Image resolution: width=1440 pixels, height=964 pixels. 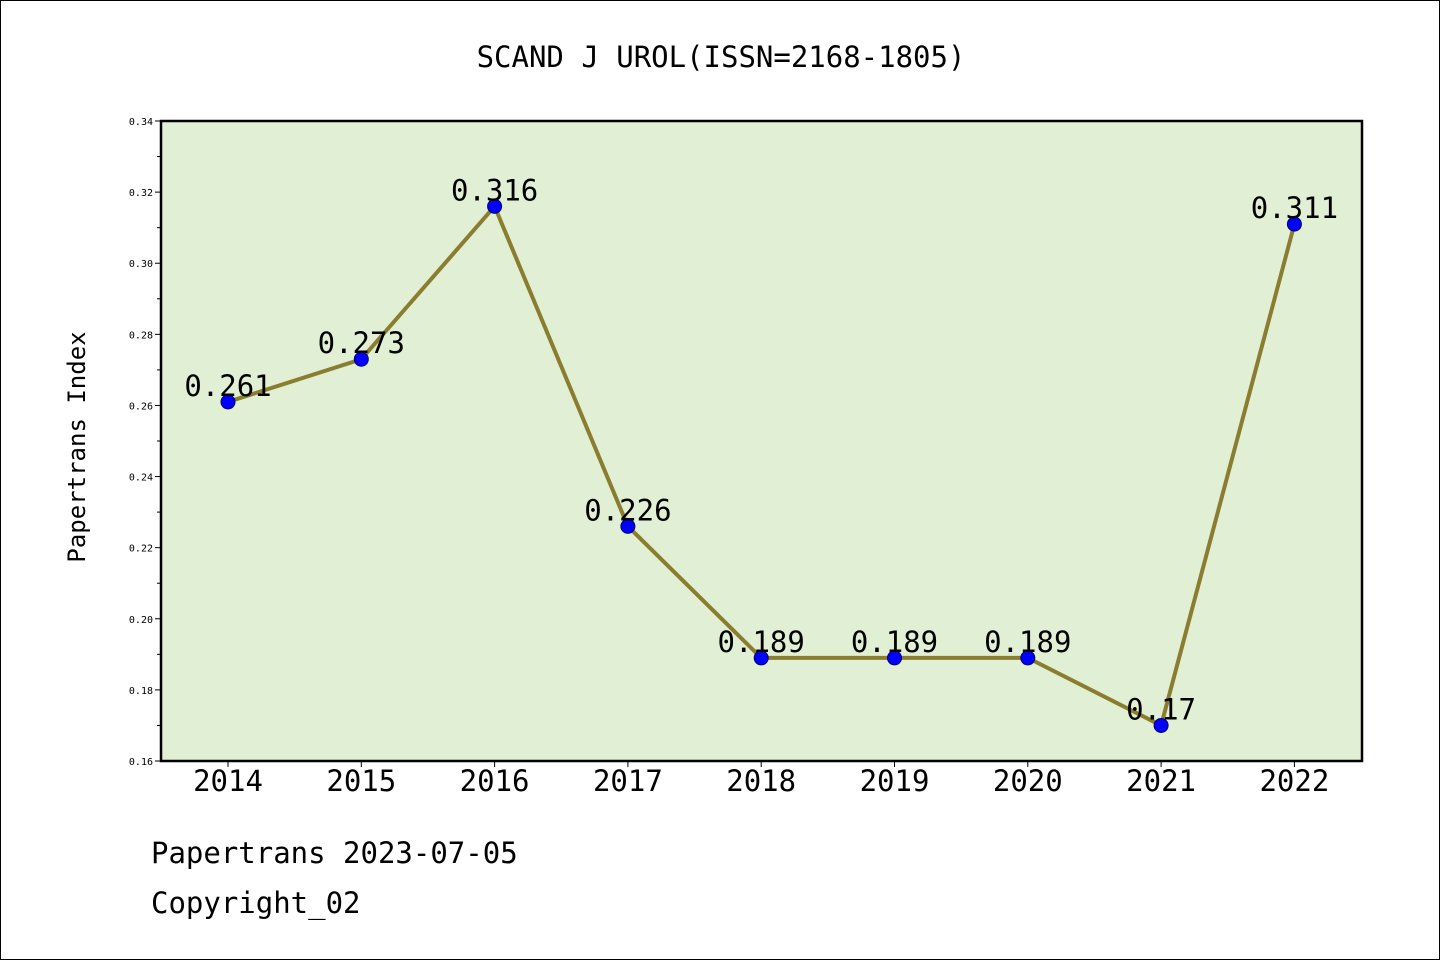 I want to click on x-tick-label: 2021, so click(x=1161, y=781).